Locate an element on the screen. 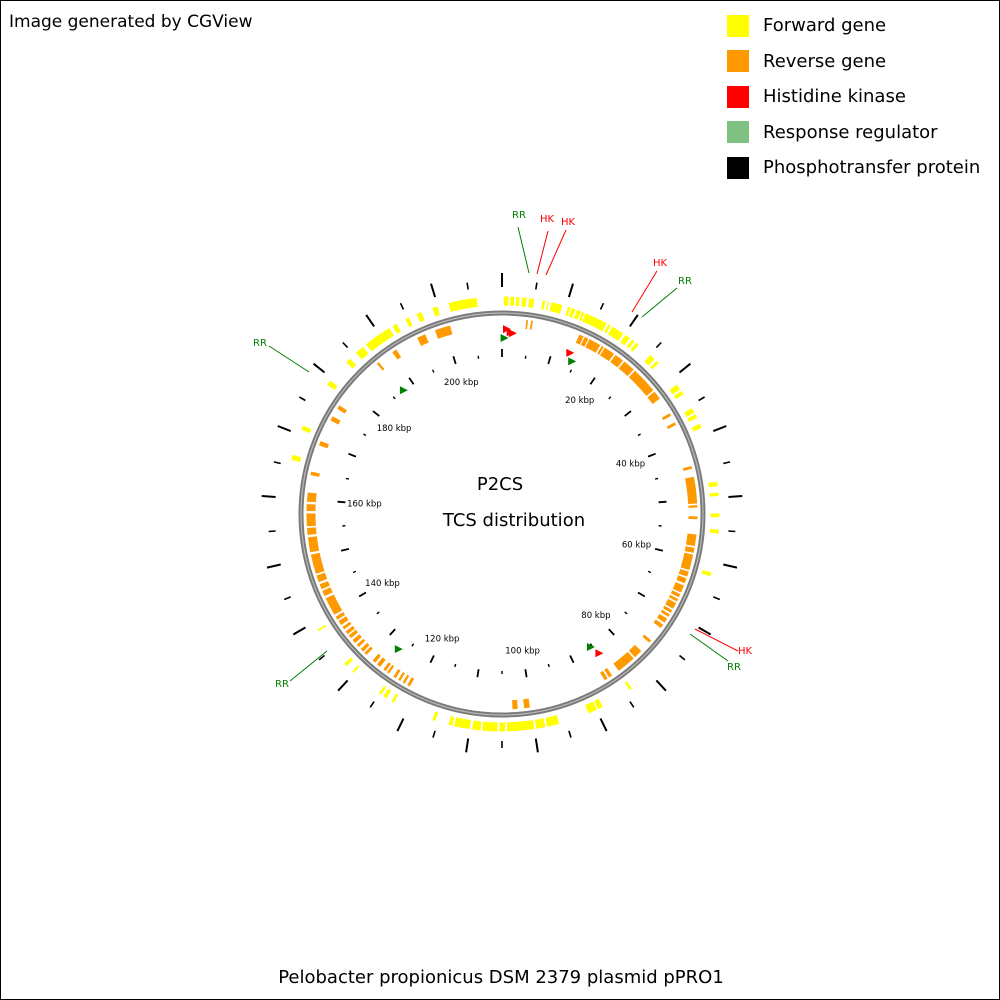 The height and width of the screenshot is (1000, 1000). legend-item-forward-gene: Forward gene is located at coordinates (853, 26).